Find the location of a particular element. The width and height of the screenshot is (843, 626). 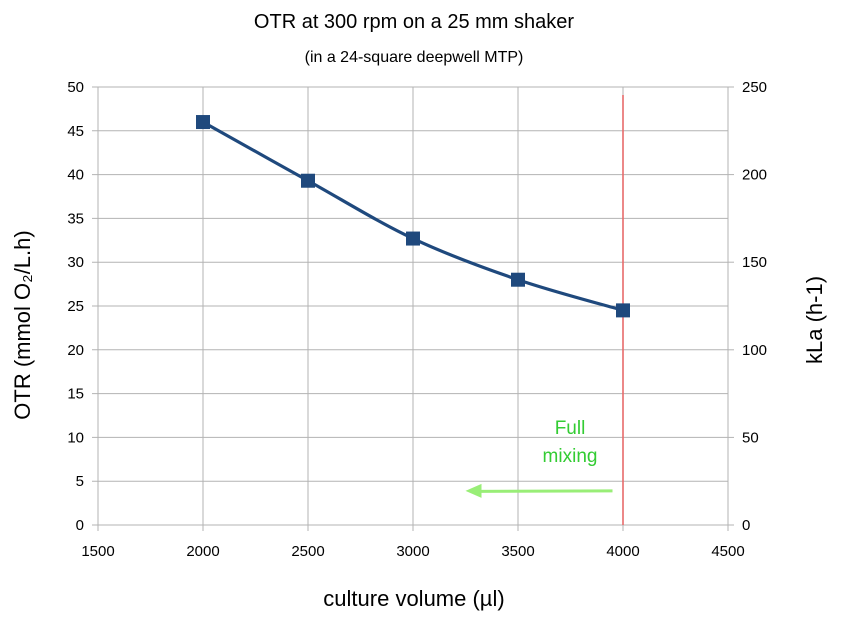

chart-title: OTR at 300 rpm on a 25 mm shaker is located at coordinates (414, 22).